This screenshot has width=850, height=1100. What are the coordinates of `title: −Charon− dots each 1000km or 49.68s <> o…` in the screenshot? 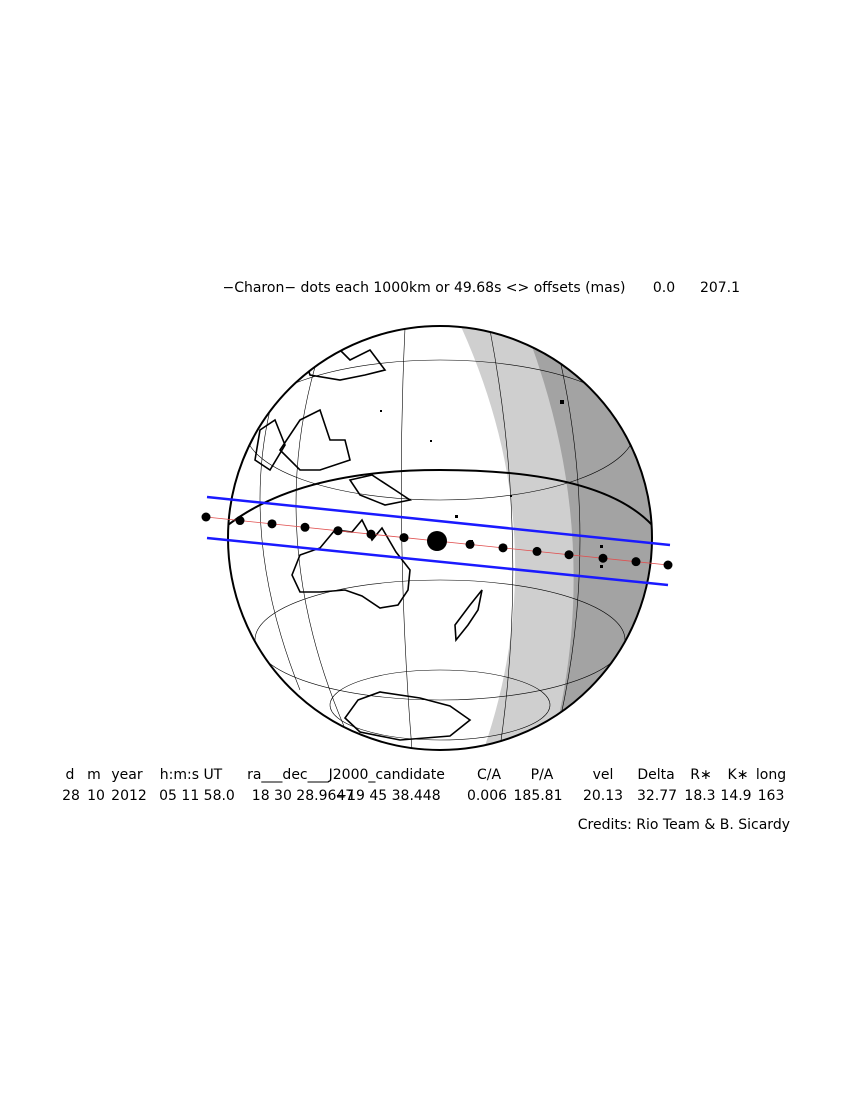 It's located at (423, 288).